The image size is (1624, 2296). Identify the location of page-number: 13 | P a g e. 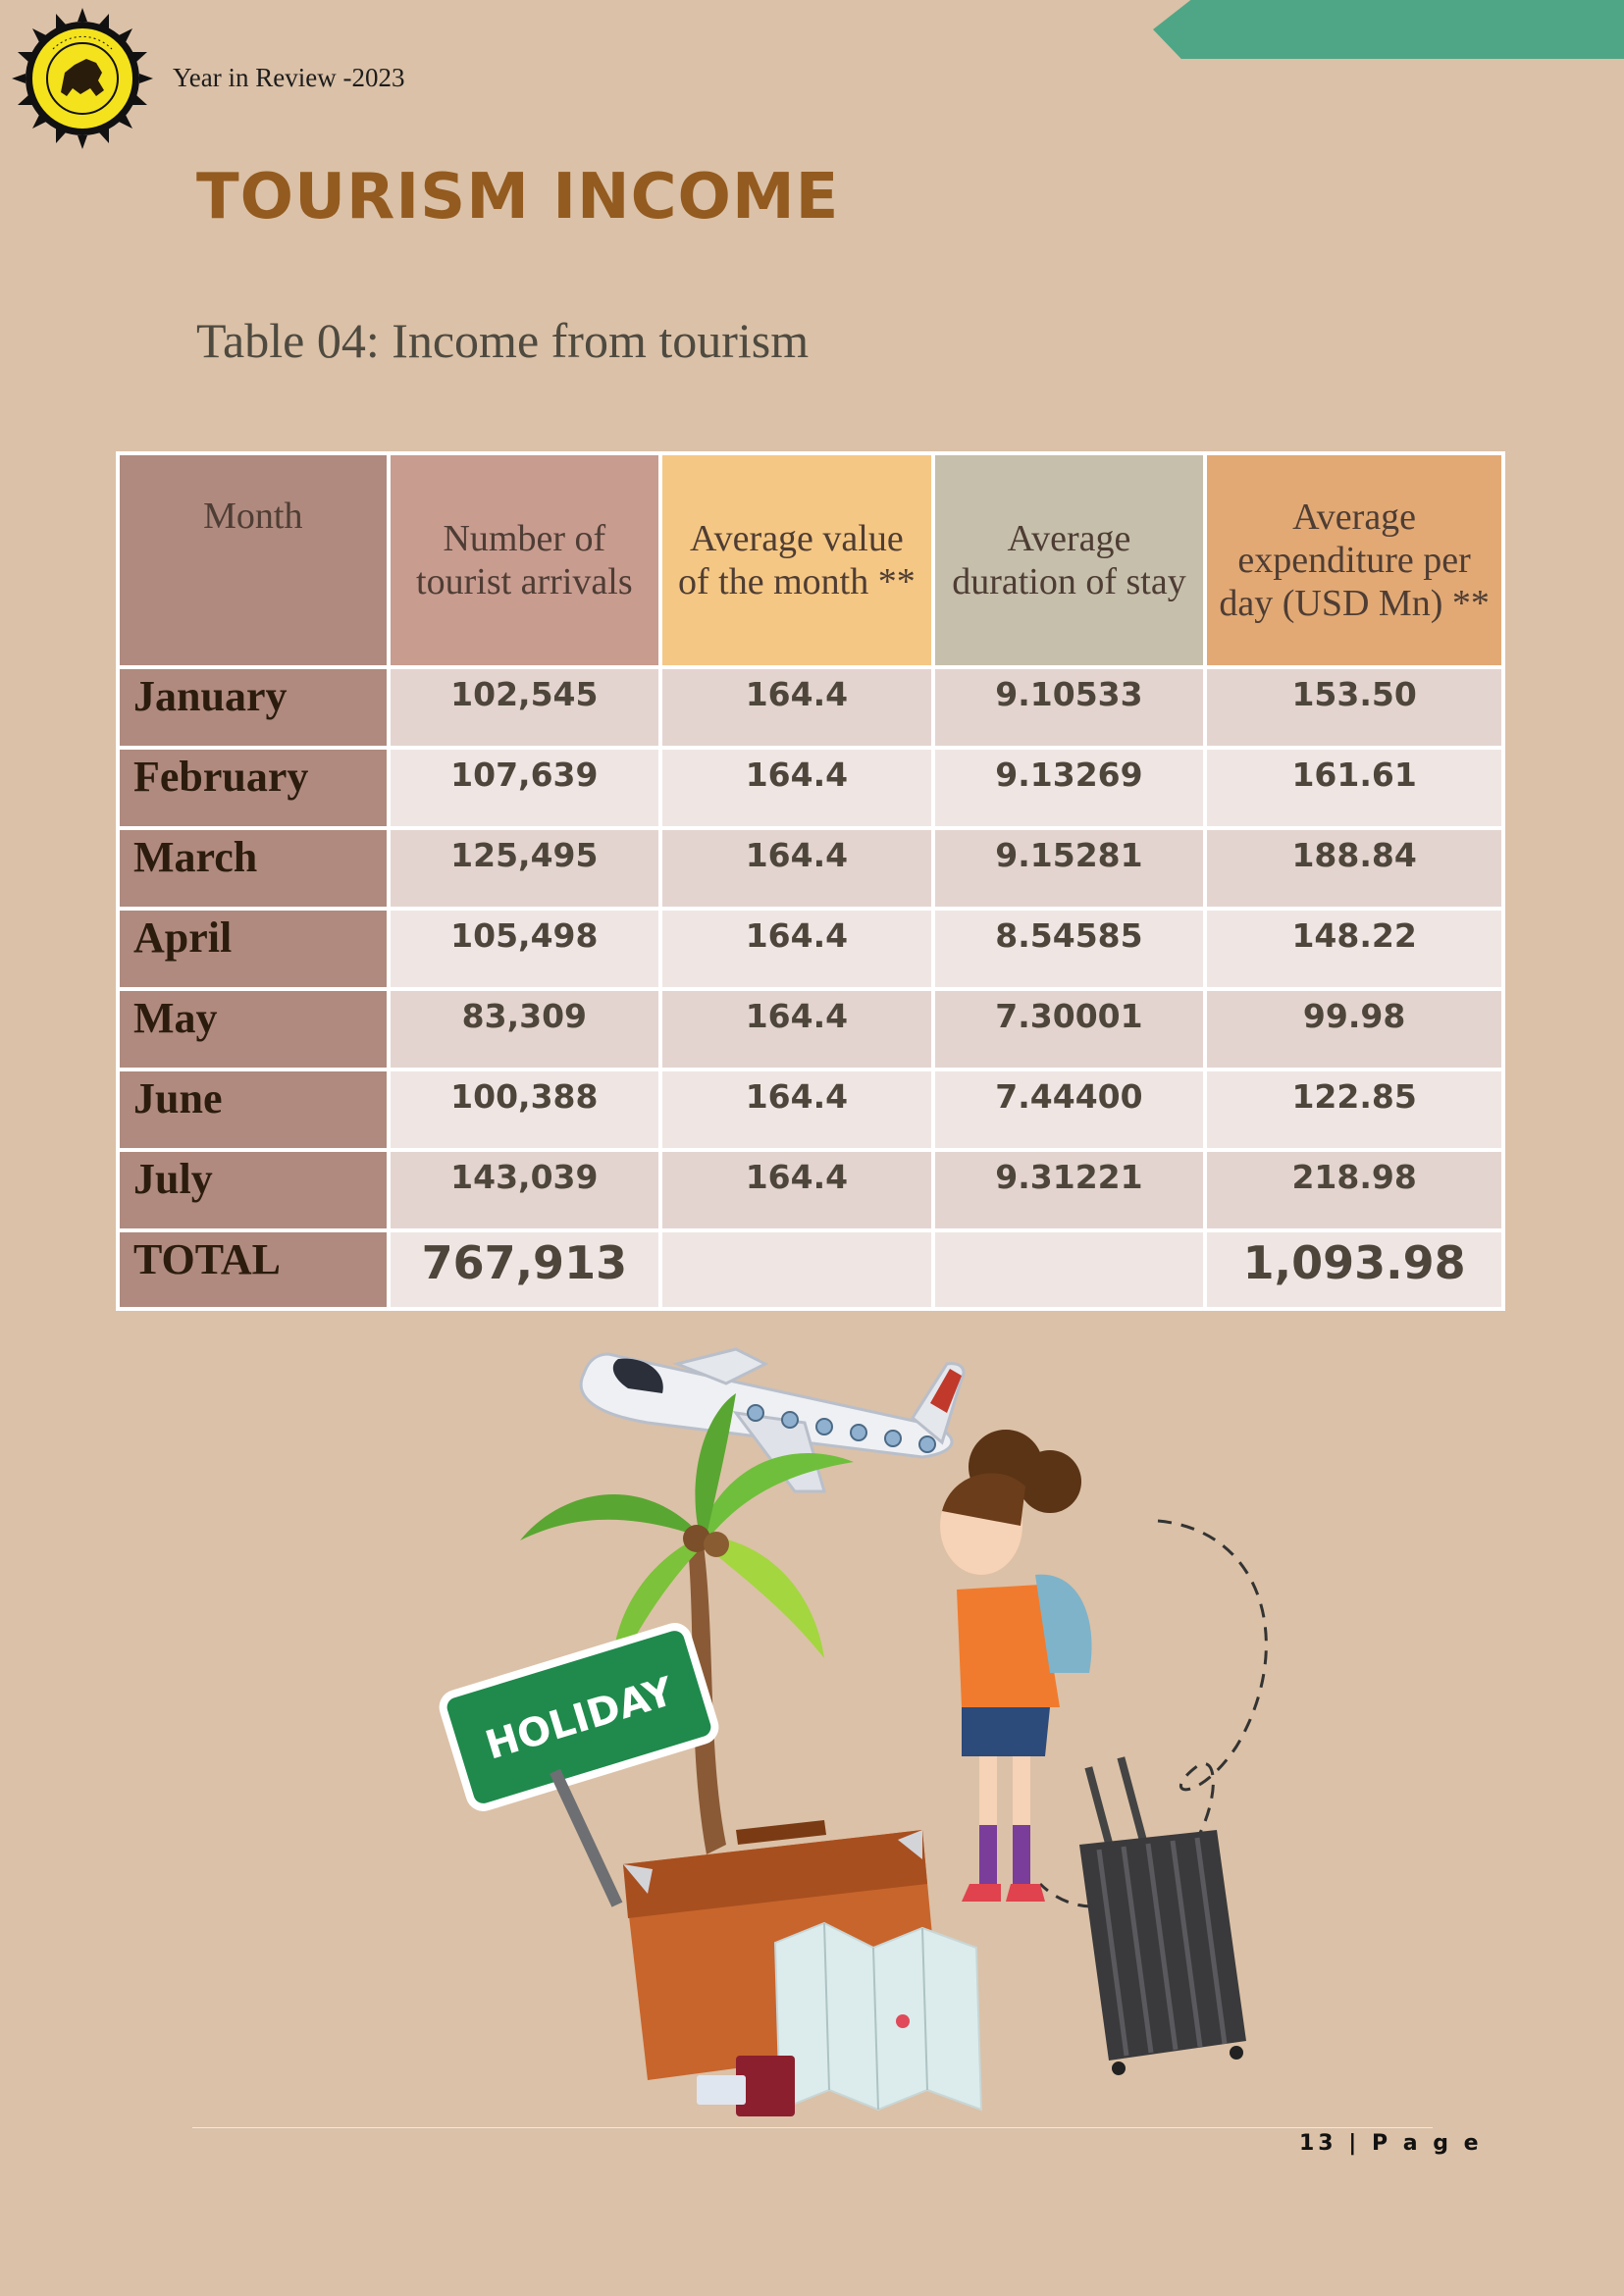
(1391, 2143).